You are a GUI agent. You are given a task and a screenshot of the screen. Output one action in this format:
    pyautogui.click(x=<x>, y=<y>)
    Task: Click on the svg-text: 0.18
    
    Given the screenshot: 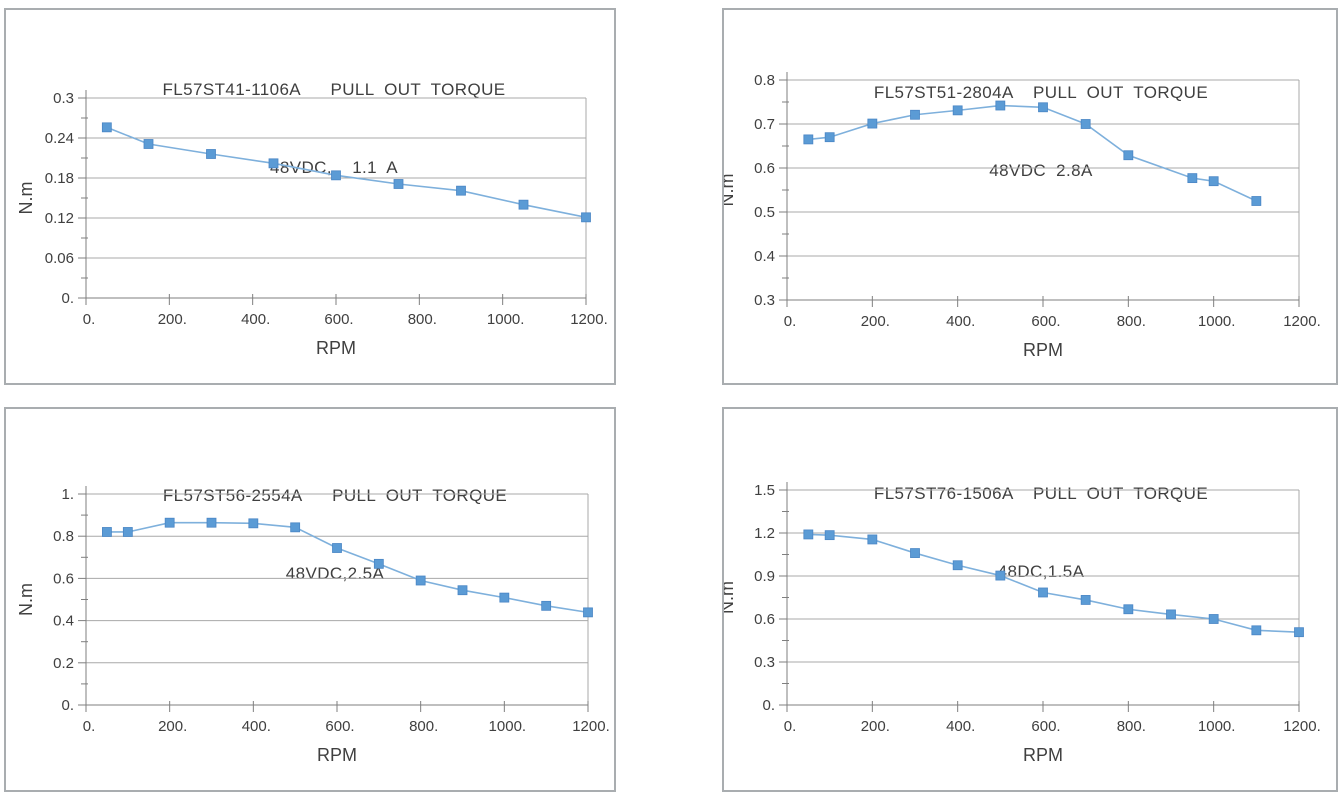 What is the action you would take?
    pyautogui.click(x=59, y=178)
    